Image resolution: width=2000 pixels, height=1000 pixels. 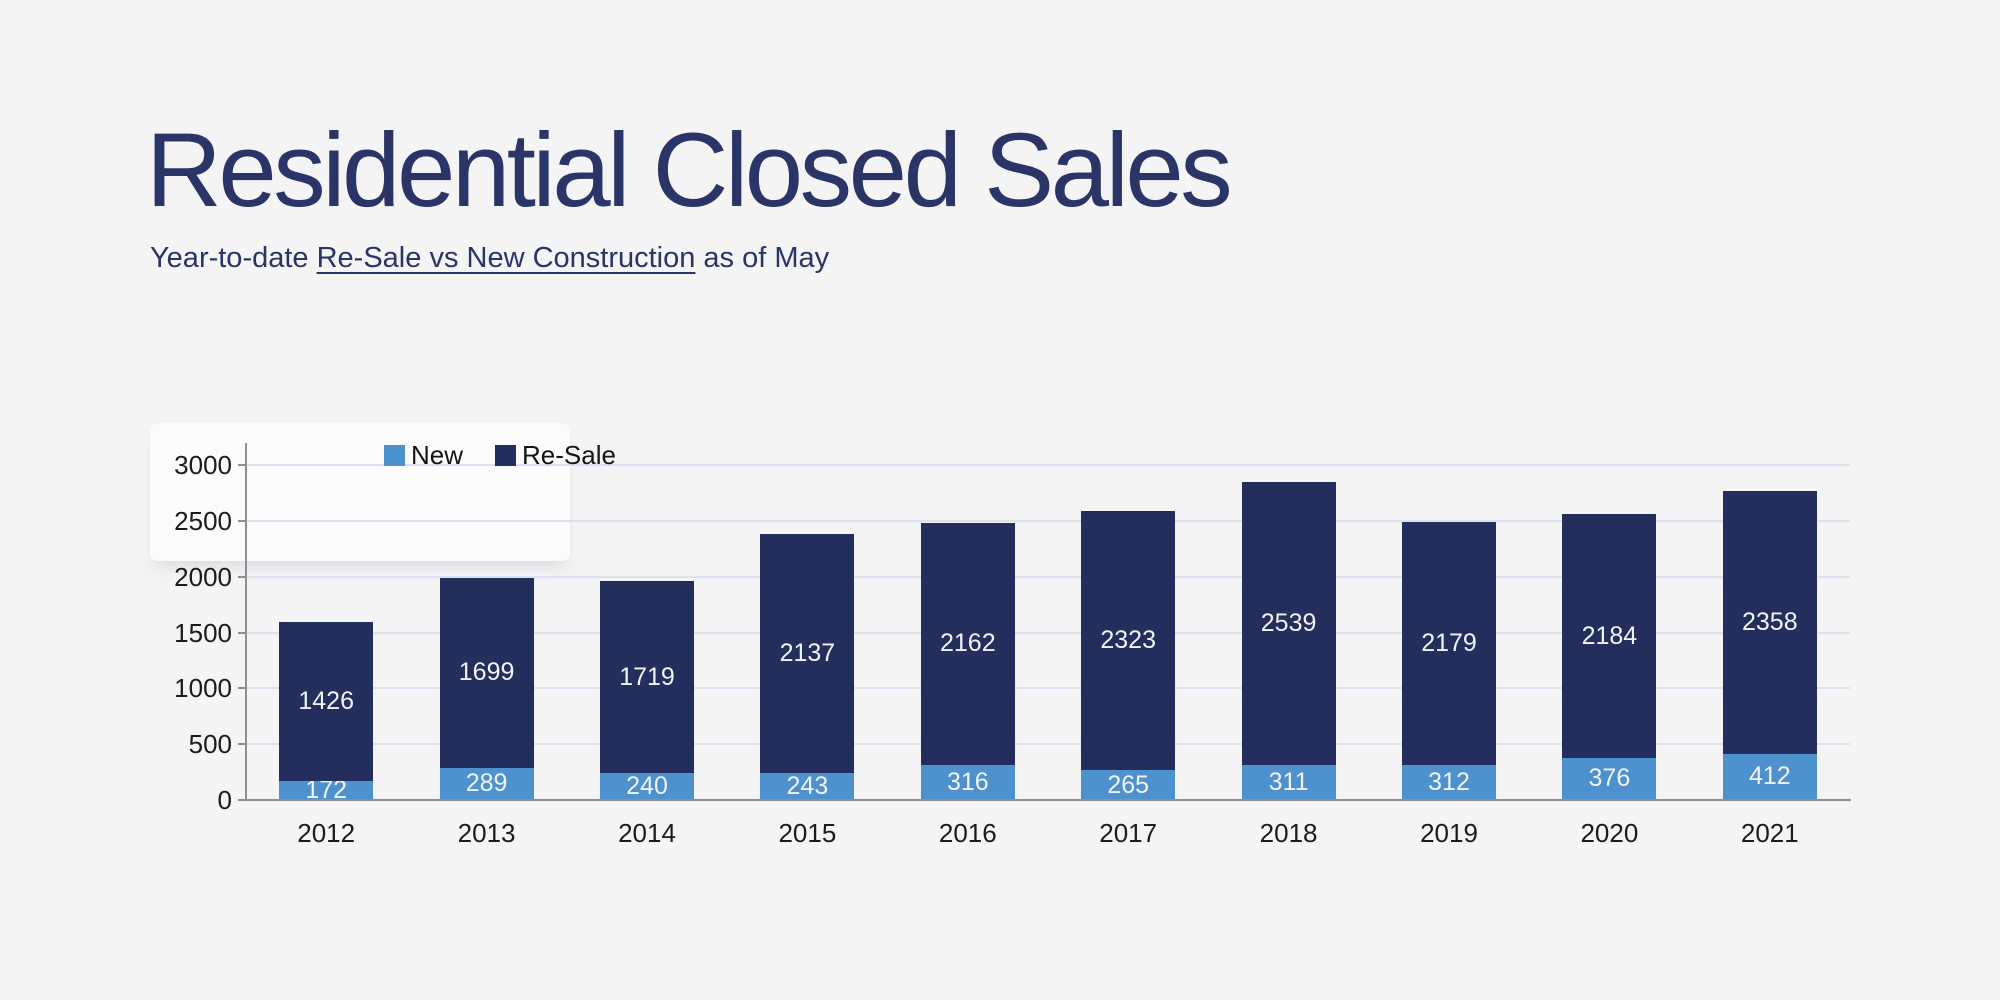 I want to click on bar-value-label: 2179, so click(x=1449, y=642).